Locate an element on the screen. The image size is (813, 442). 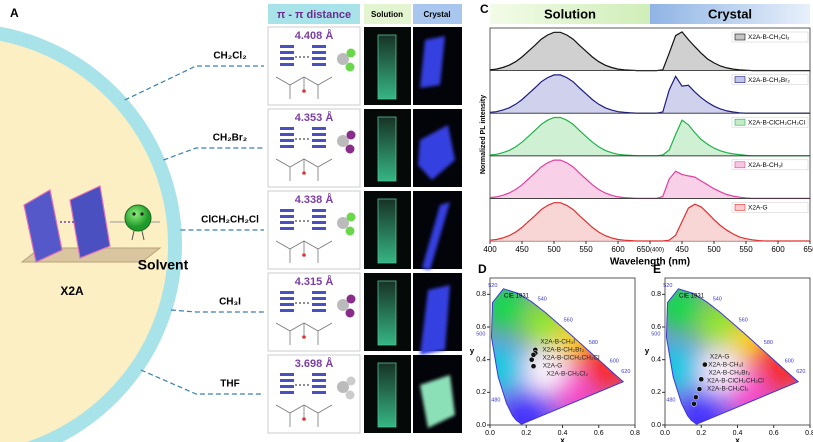
legend-label: X2A-B-CH₂Br₂ is located at coordinates (769, 80).